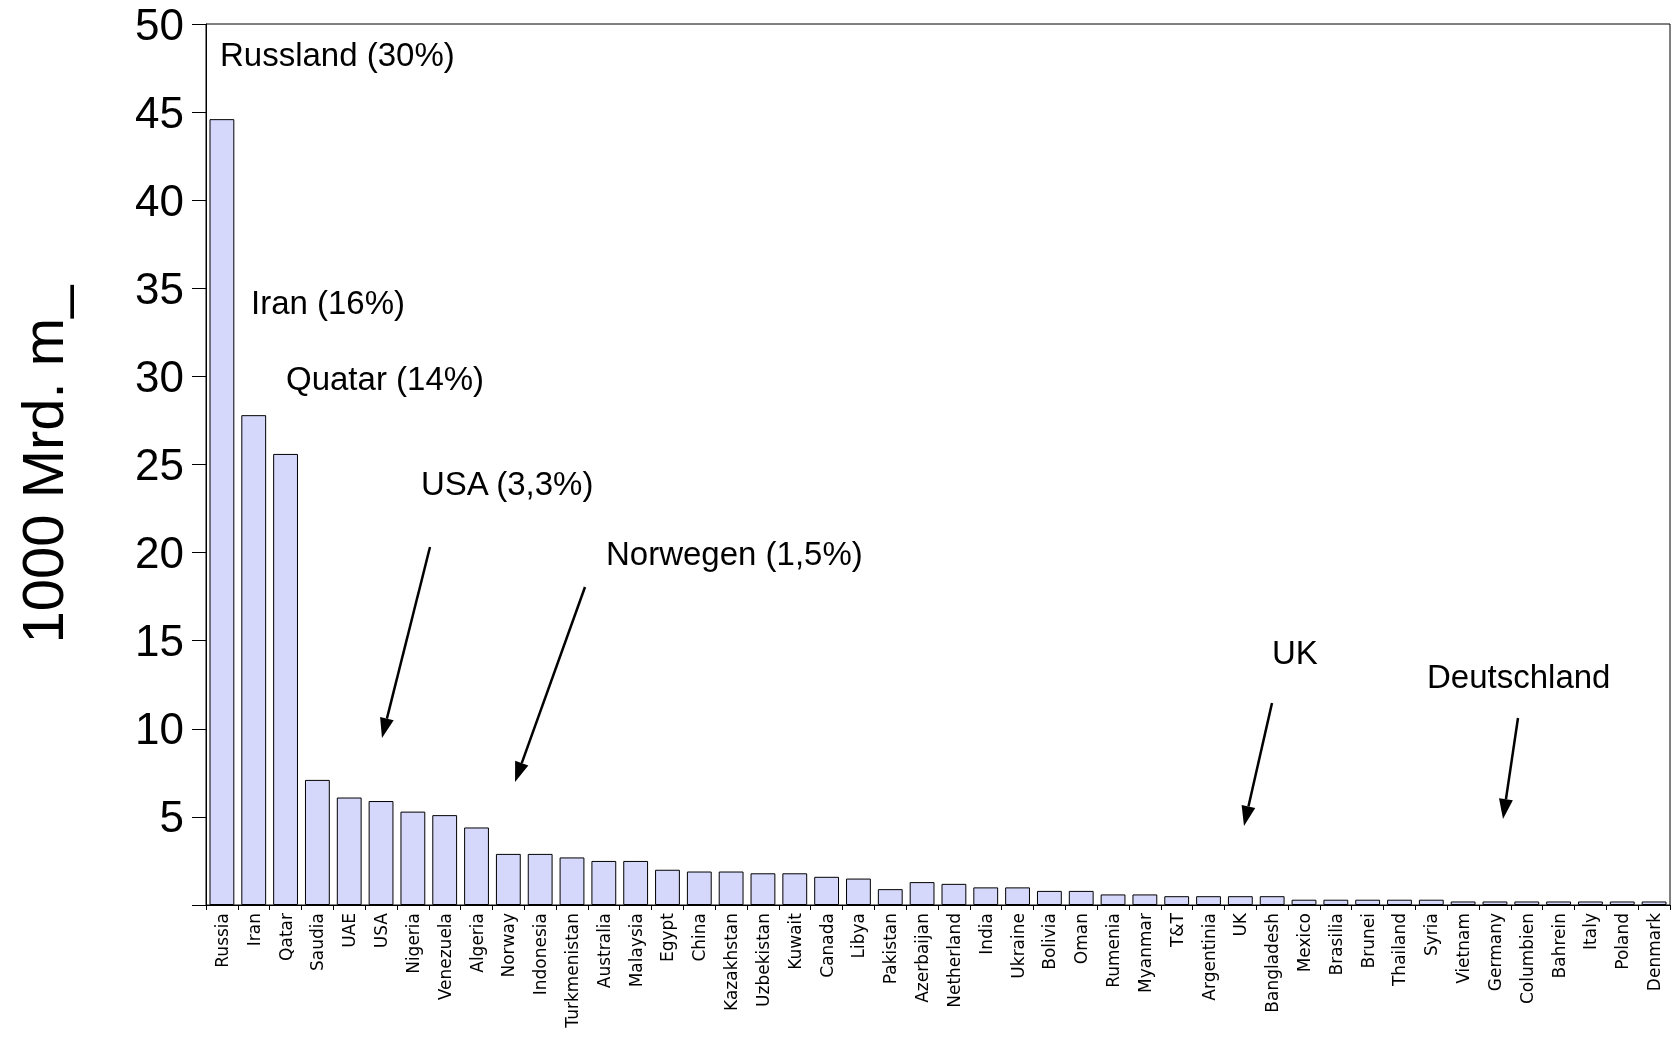 The width and height of the screenshot is (1672, 1045). Describe the element at coordinates (159, 200) in the screenshot. I see `y-tick-label: 40` at that location.